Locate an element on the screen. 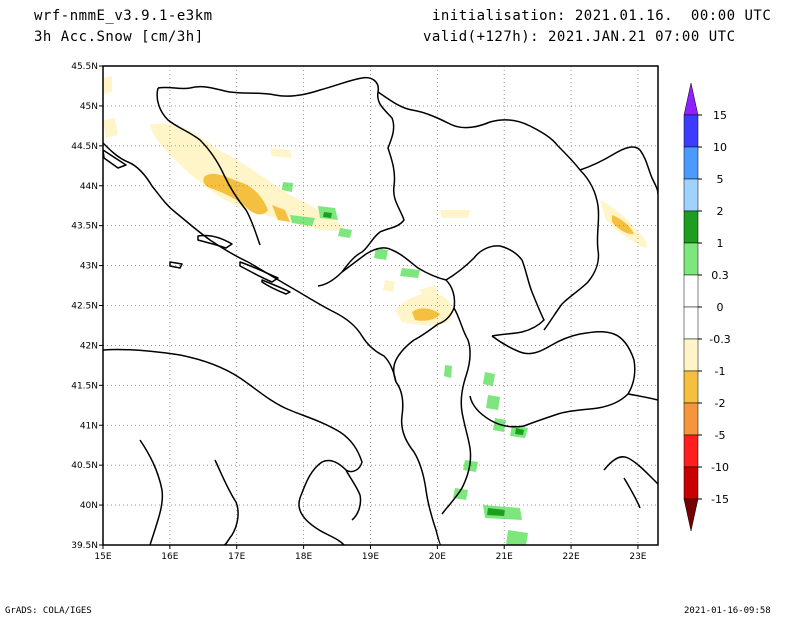 This screenshot has height=618, width=800. lat-tick-label: 45N is located at coordinates (89, 107).